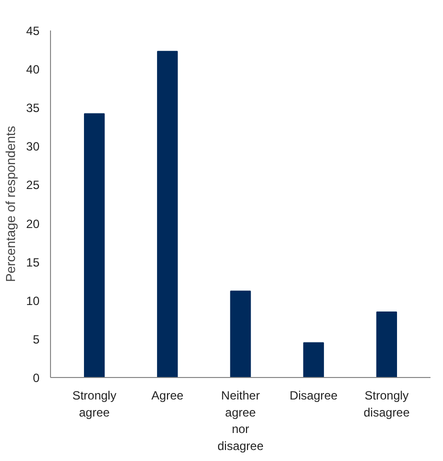 The height and width of the screenshot is (461, 443). What do you see at coordinates (33, 185) in the screenshot?
I see `y-tick-label: 25` at bounding box center [33, 185].